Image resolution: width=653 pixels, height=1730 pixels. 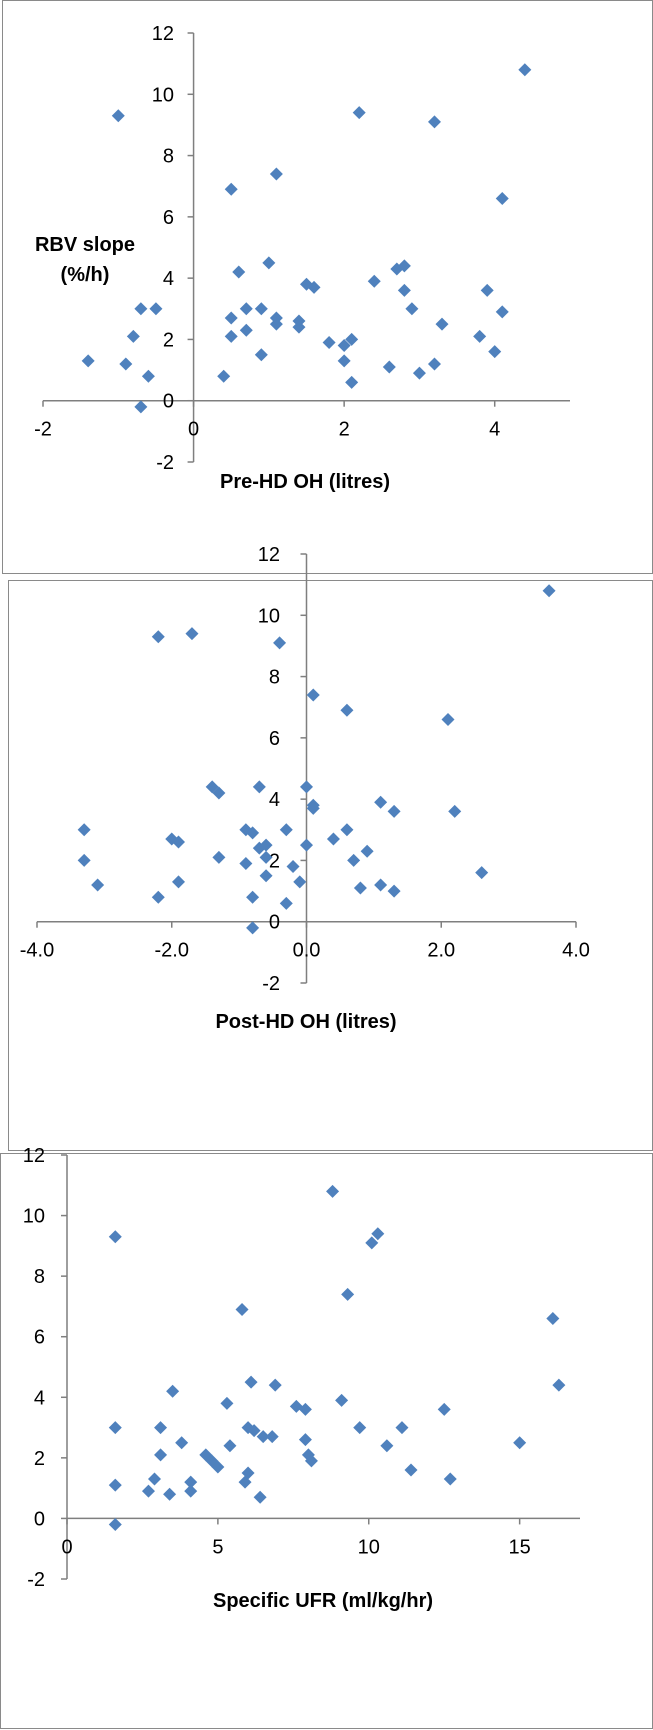 I want to click on x-axis-title: Specific UFR (ml/kg/hr), so click(x=323, y=1601).